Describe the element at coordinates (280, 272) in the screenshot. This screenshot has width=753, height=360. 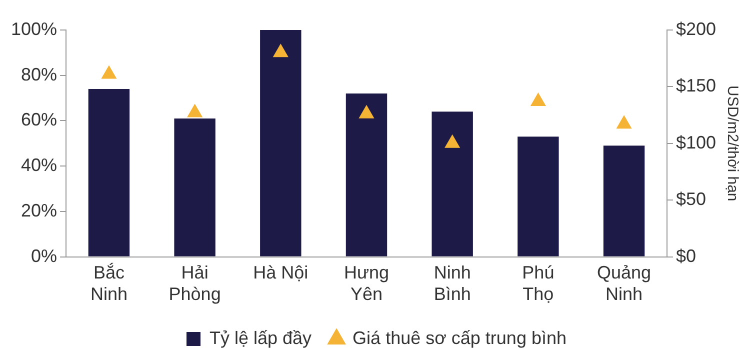
I see `x-tick-label: Hà Nội` at that location.